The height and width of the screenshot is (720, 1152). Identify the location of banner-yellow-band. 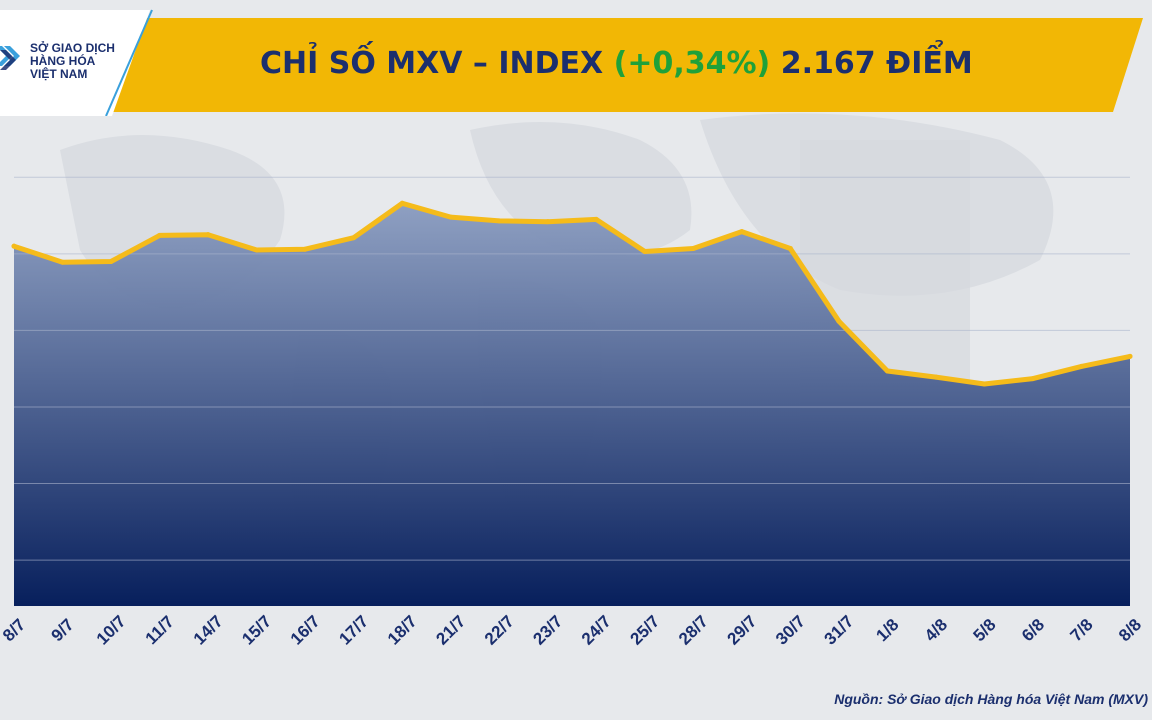
(627, 65).